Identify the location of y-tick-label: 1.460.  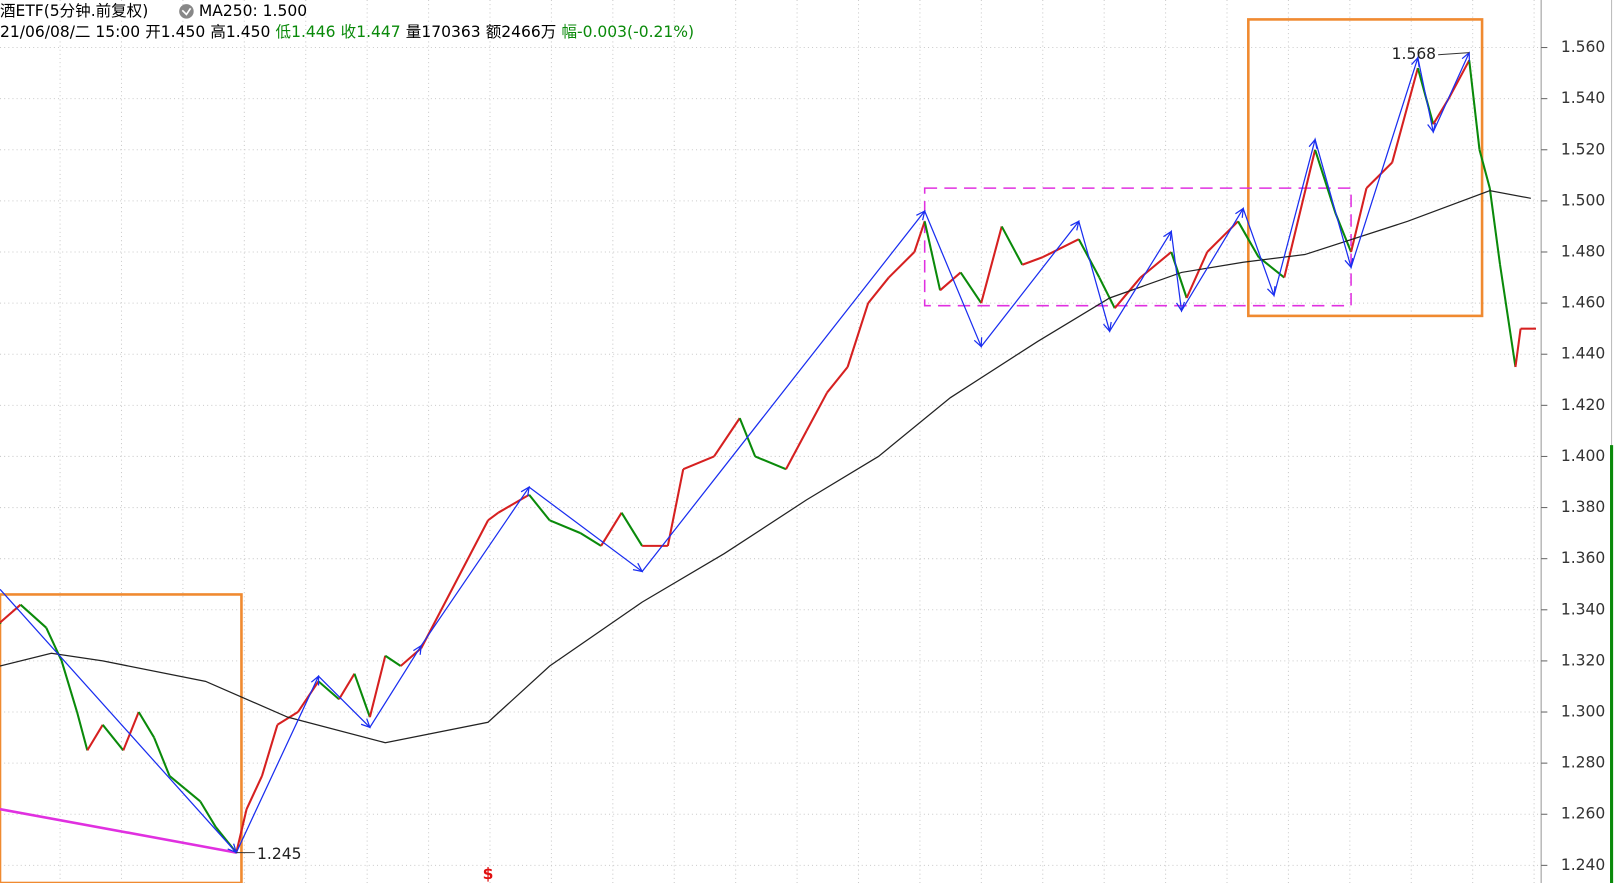
(1583, 303).